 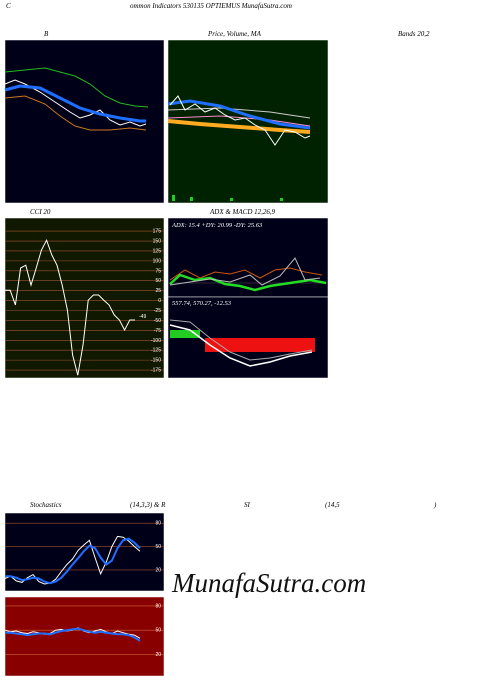 I want to click on y-tick-label: -25, so click(x=157, y=311).